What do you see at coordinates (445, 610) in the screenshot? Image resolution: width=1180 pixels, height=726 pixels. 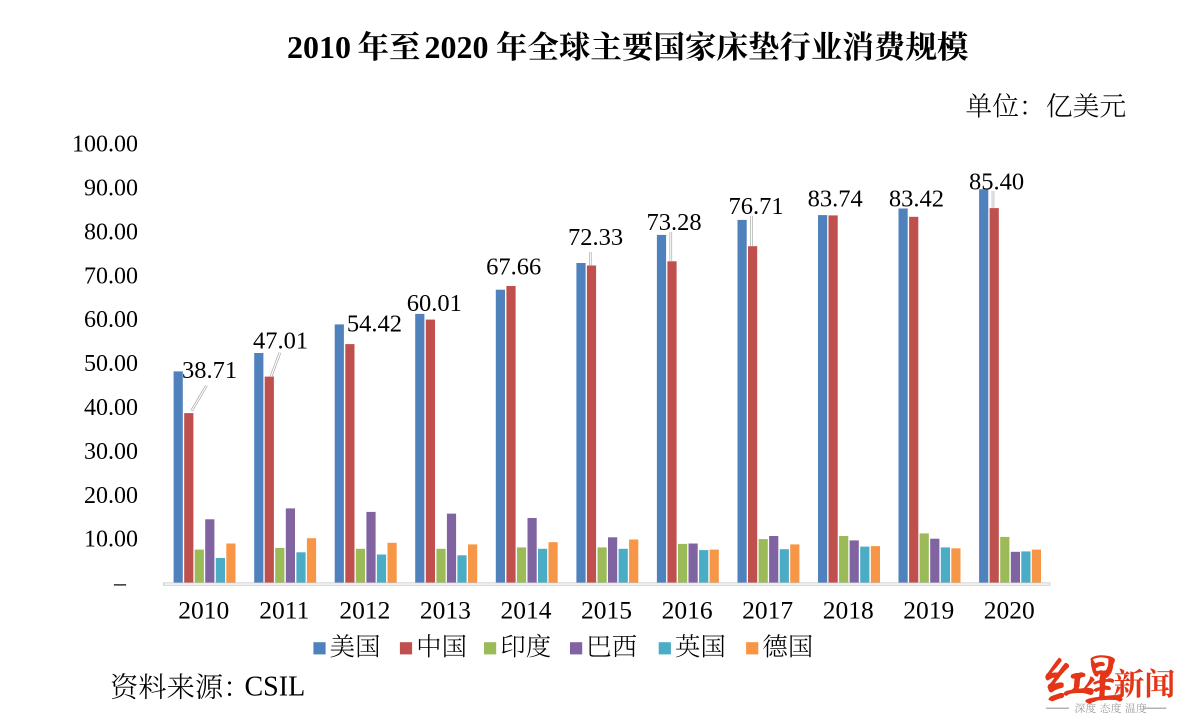 I see `svg-text: 2013` at bounding box center [445, 610].